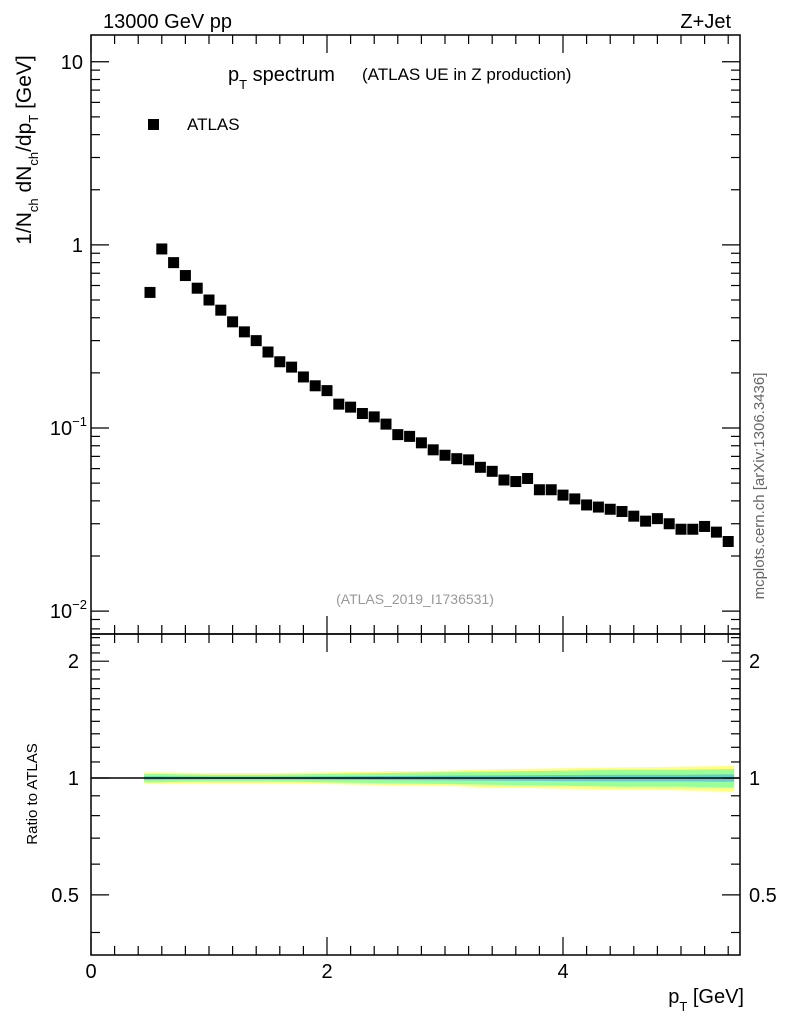 The width and height of the screenshot is (786, 1024). Describe the element at coordinates (68, 610) in the screenshot. I see `y-tick-label: 10⁻²` at that location.